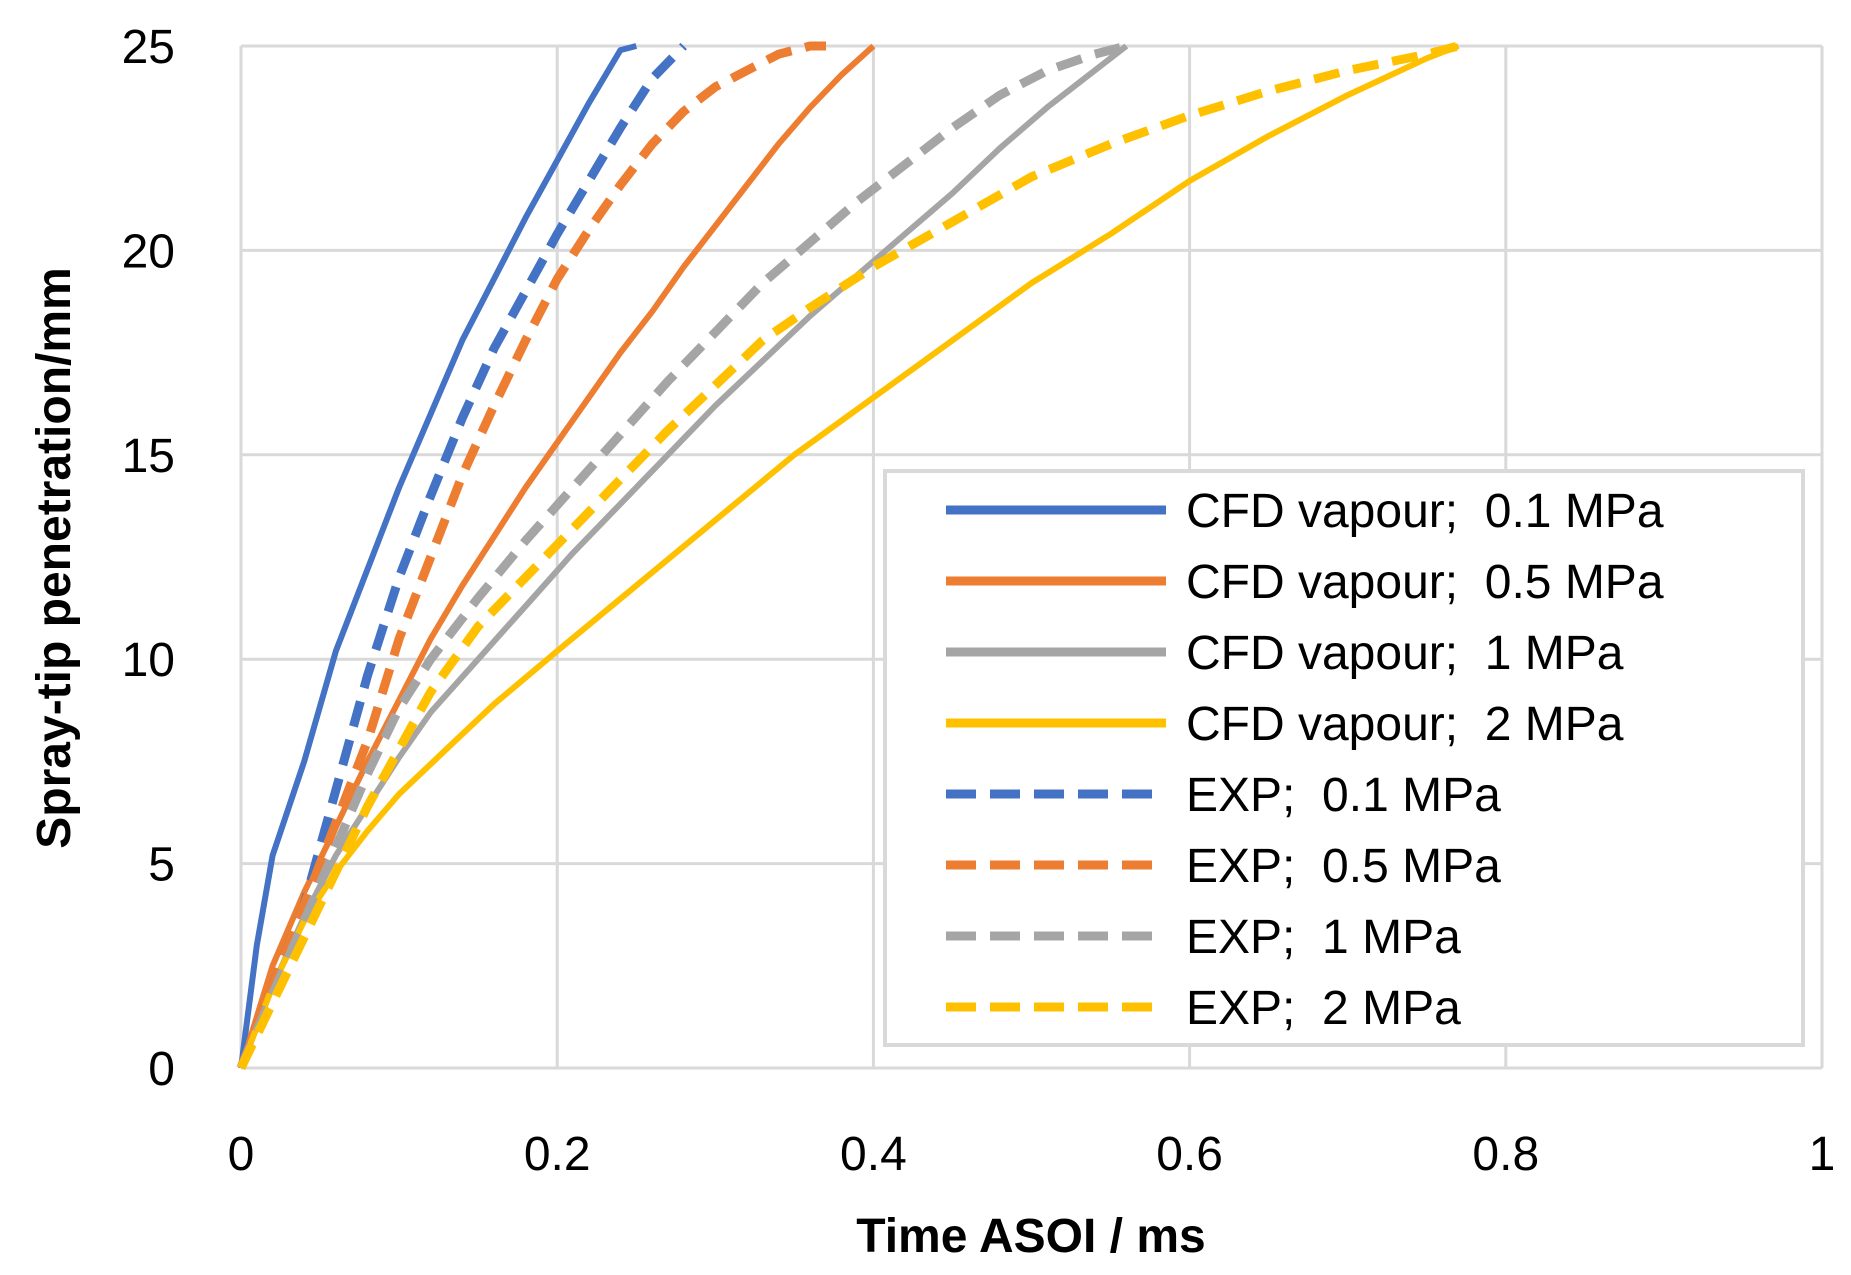 The width and height of the screenshot is (1851, 1275). Describe the element at coordinates (161, 1069) in the screenshot. I see `y-tick-label: 0` at that location.